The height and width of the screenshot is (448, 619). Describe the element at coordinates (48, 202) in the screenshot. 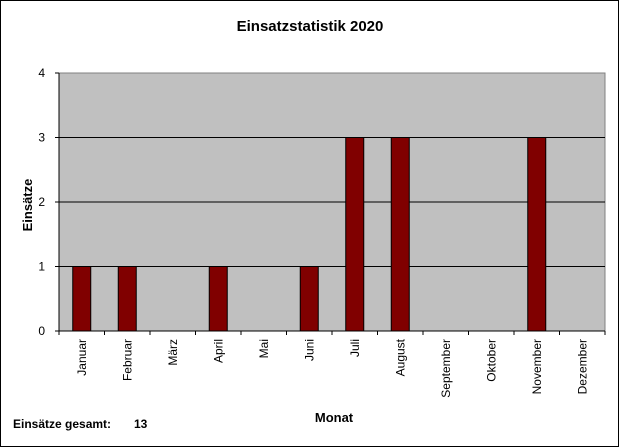

I see `y-tick-labels: 0 1 2 3 4` at that location.